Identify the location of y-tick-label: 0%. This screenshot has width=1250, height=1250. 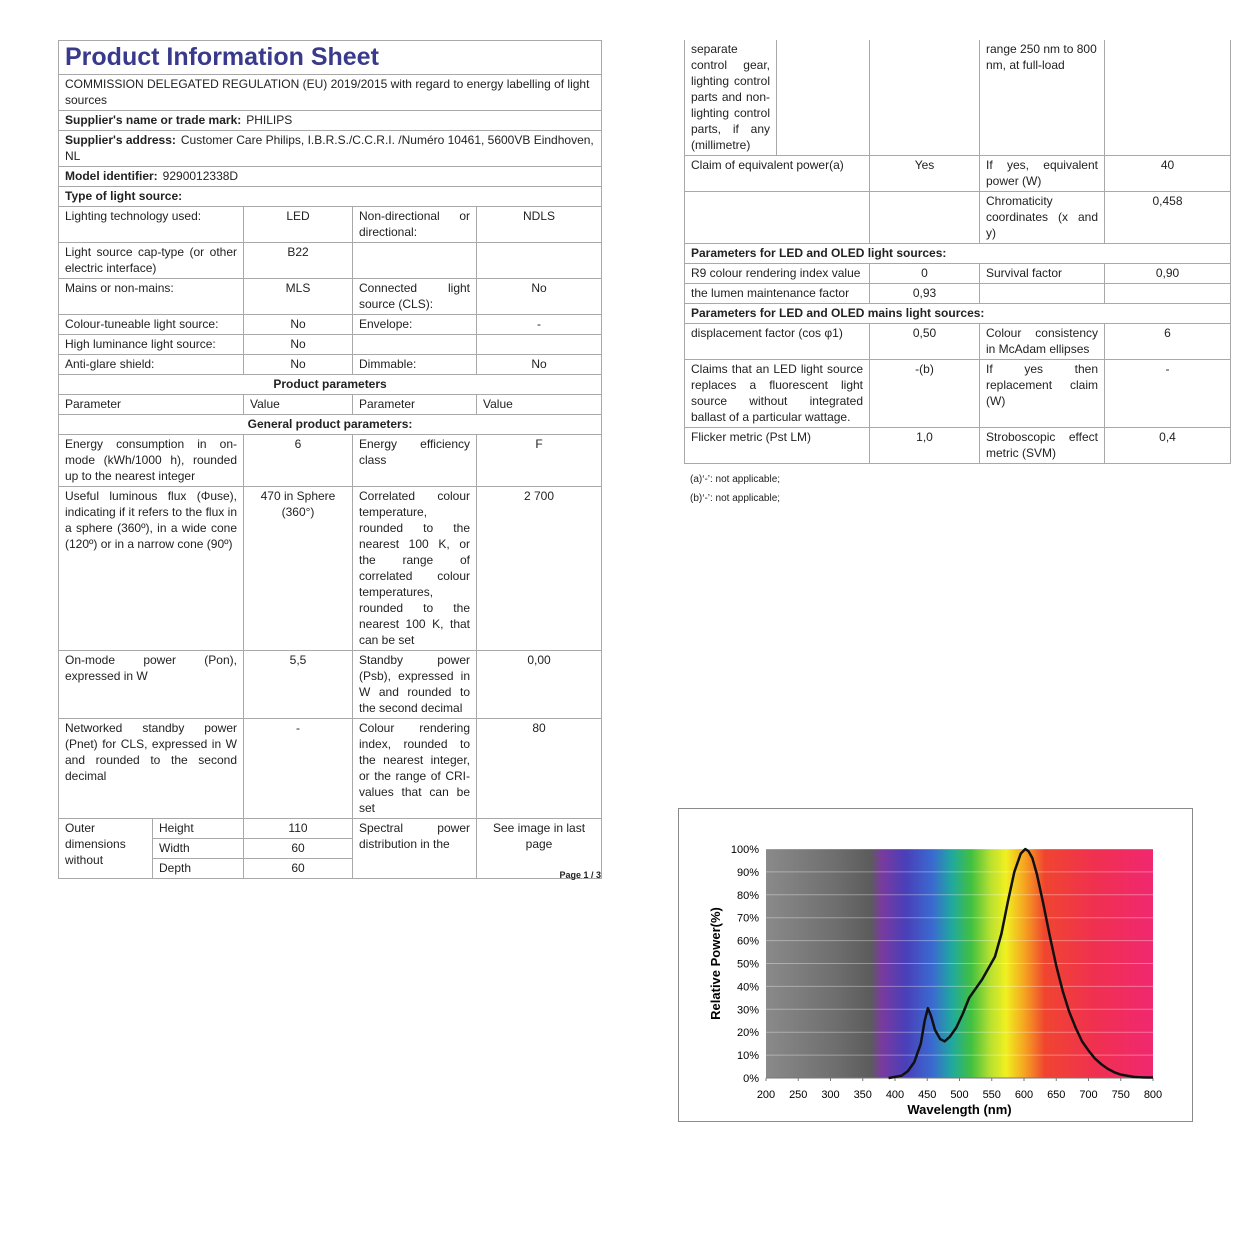
(751, 1079).